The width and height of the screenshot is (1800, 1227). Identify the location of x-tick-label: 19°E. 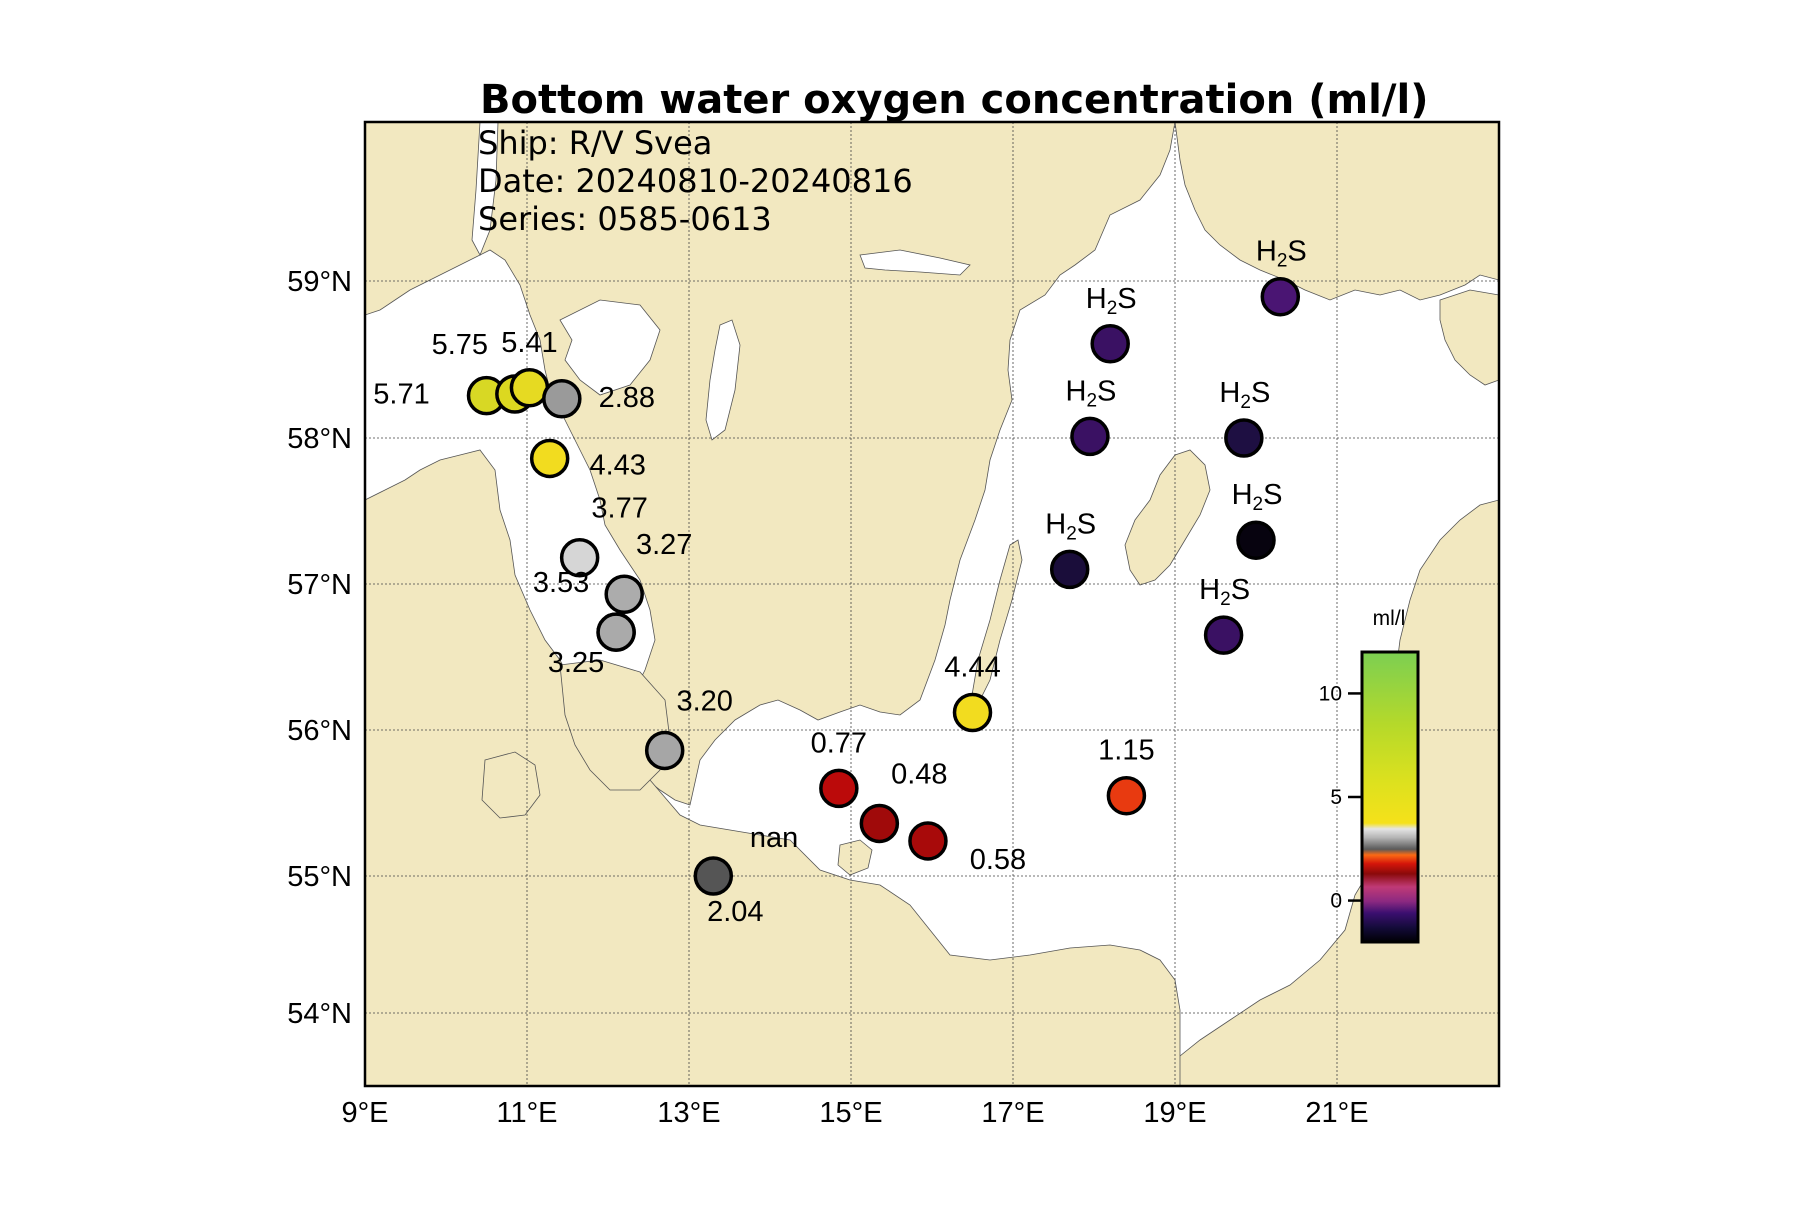
(1174, 1113).